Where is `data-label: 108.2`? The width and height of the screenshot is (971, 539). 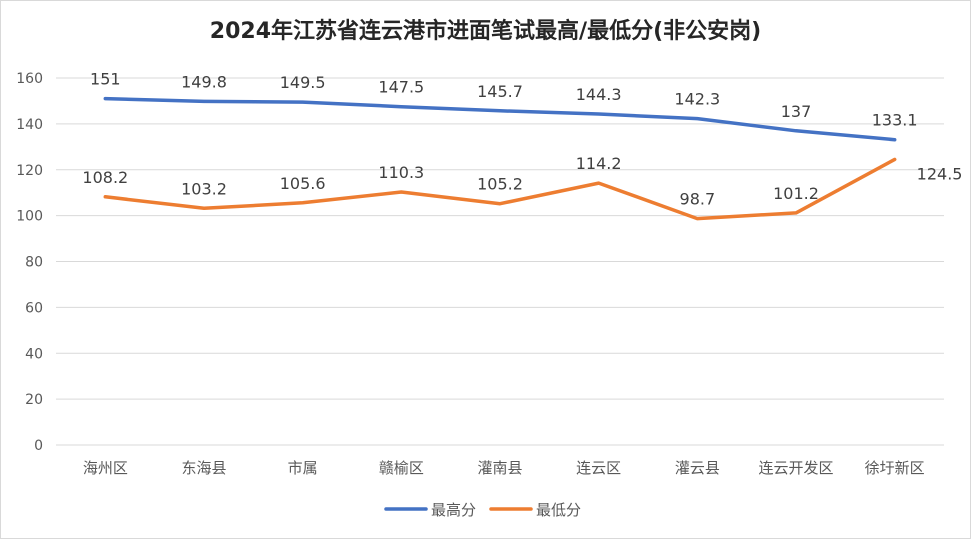
data-label: 108.2 is located at coordinates (105, 177).